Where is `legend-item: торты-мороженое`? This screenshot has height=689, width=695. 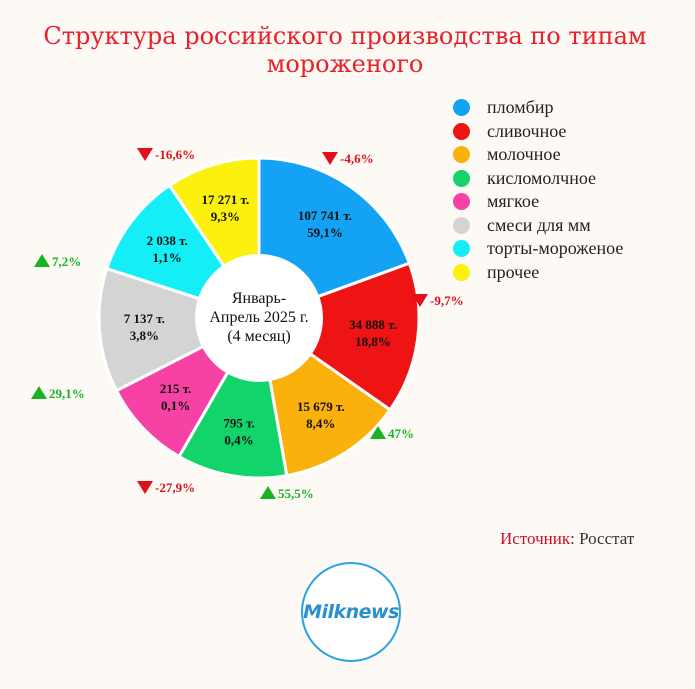
legend-item: торты-мороженое is located at coordinates (538, 249).